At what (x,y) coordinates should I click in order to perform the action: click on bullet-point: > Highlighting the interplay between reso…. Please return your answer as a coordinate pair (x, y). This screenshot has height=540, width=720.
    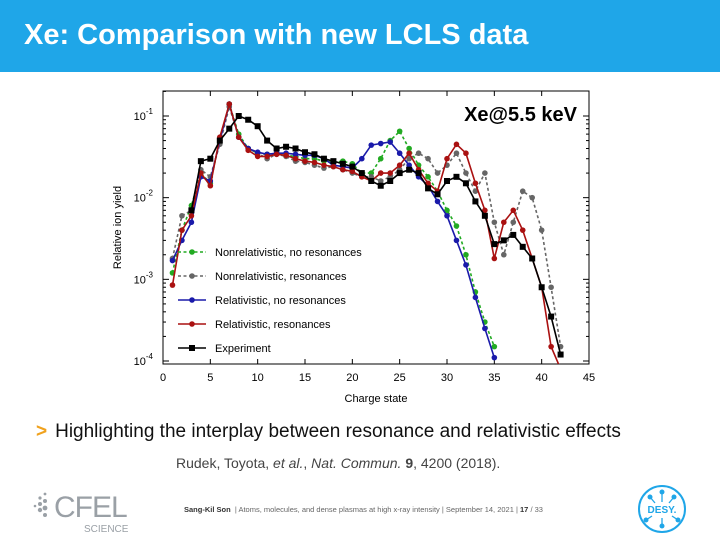
    Looking at the image, I should click on (328, 432).